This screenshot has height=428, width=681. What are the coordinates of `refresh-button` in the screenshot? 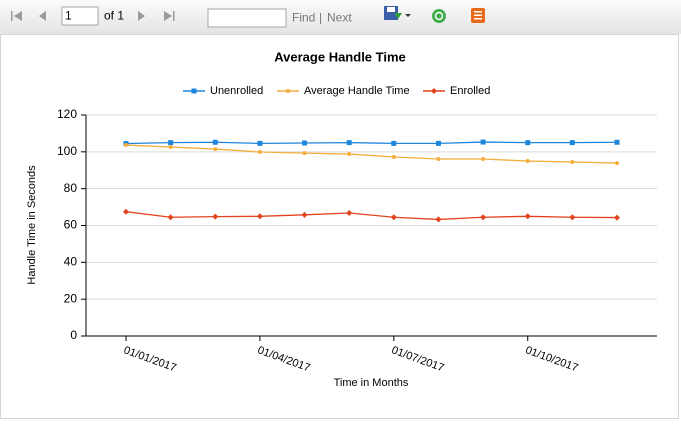 It's located at (439, 16).